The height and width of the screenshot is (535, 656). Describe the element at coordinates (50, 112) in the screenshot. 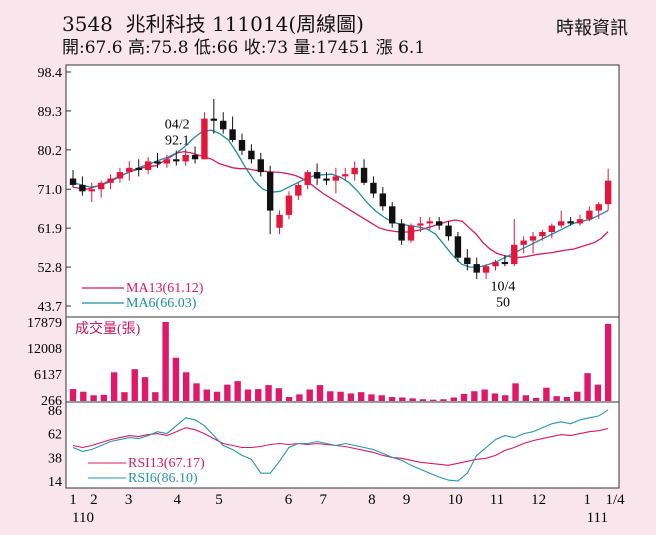

I see `price-tick-label: 89.3` at that location.